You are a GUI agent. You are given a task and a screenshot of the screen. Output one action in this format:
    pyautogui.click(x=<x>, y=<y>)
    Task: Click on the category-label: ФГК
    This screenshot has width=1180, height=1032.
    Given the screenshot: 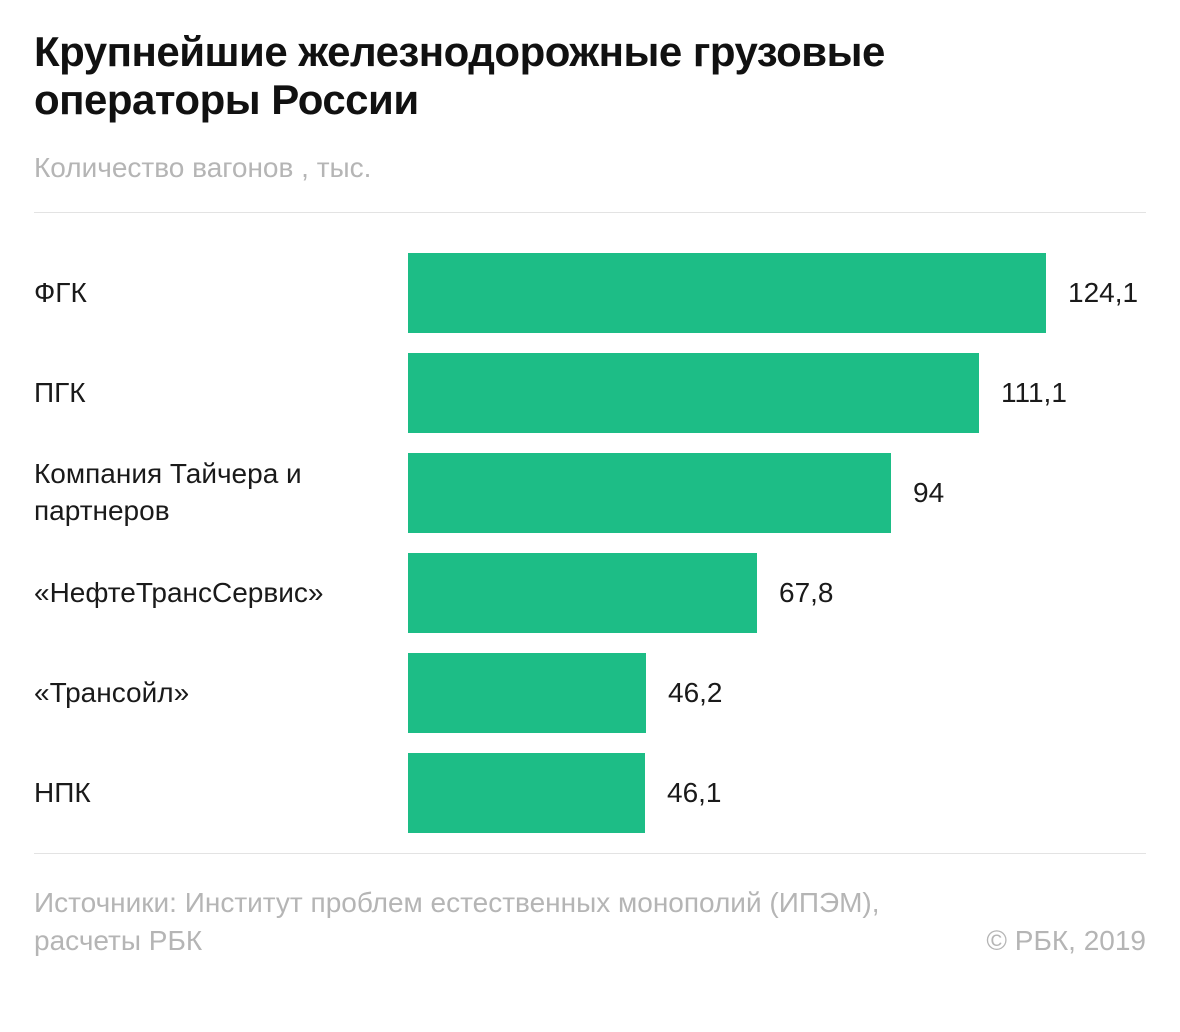 What is the action you would take?
    pyautogui.click(x=60, y=292)
    